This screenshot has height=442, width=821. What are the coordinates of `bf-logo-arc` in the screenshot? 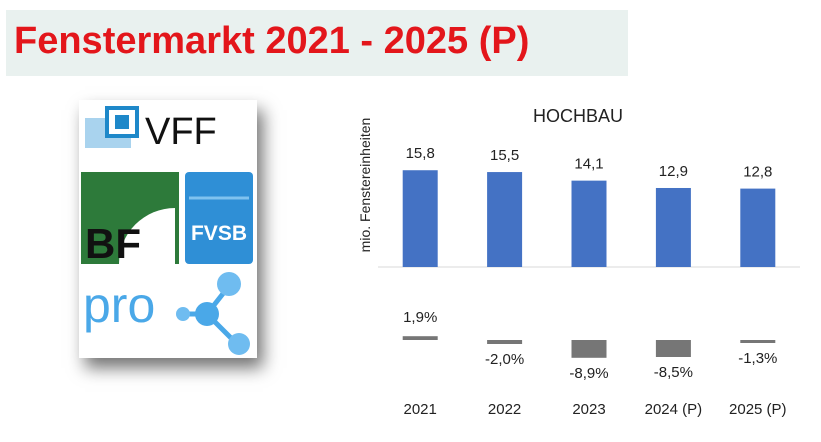 It's located at (147, 236).